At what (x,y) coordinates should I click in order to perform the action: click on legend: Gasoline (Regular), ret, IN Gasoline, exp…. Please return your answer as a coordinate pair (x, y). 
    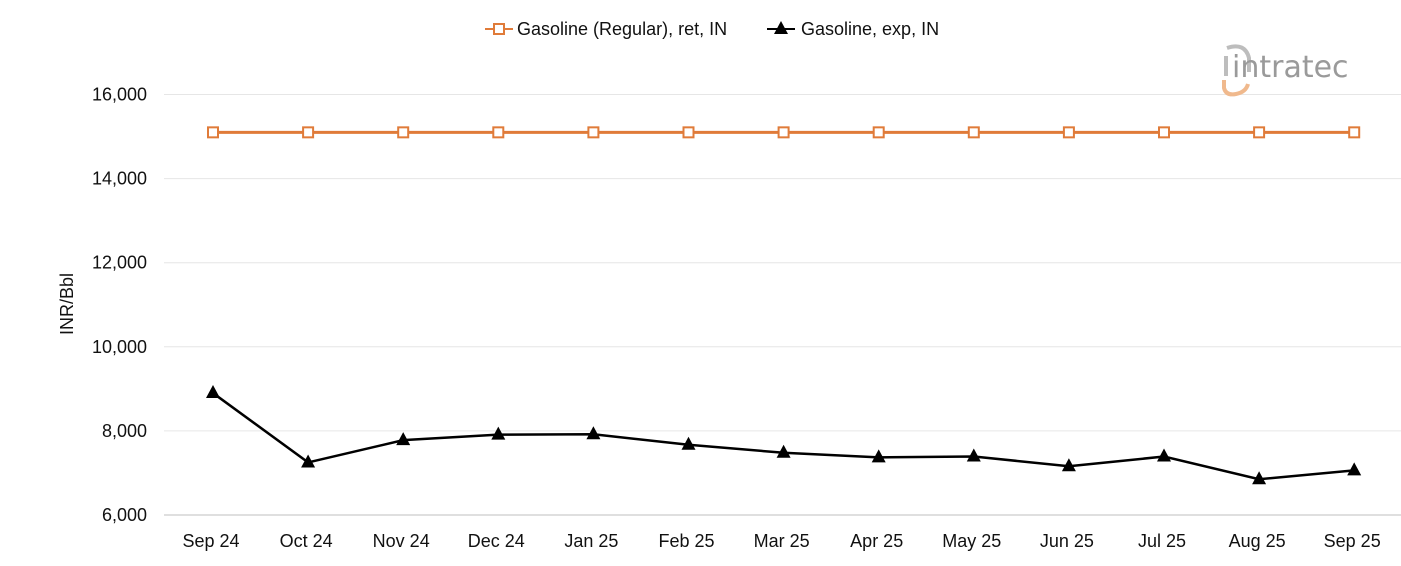
    Looking at the image, I should click on (712, 29).